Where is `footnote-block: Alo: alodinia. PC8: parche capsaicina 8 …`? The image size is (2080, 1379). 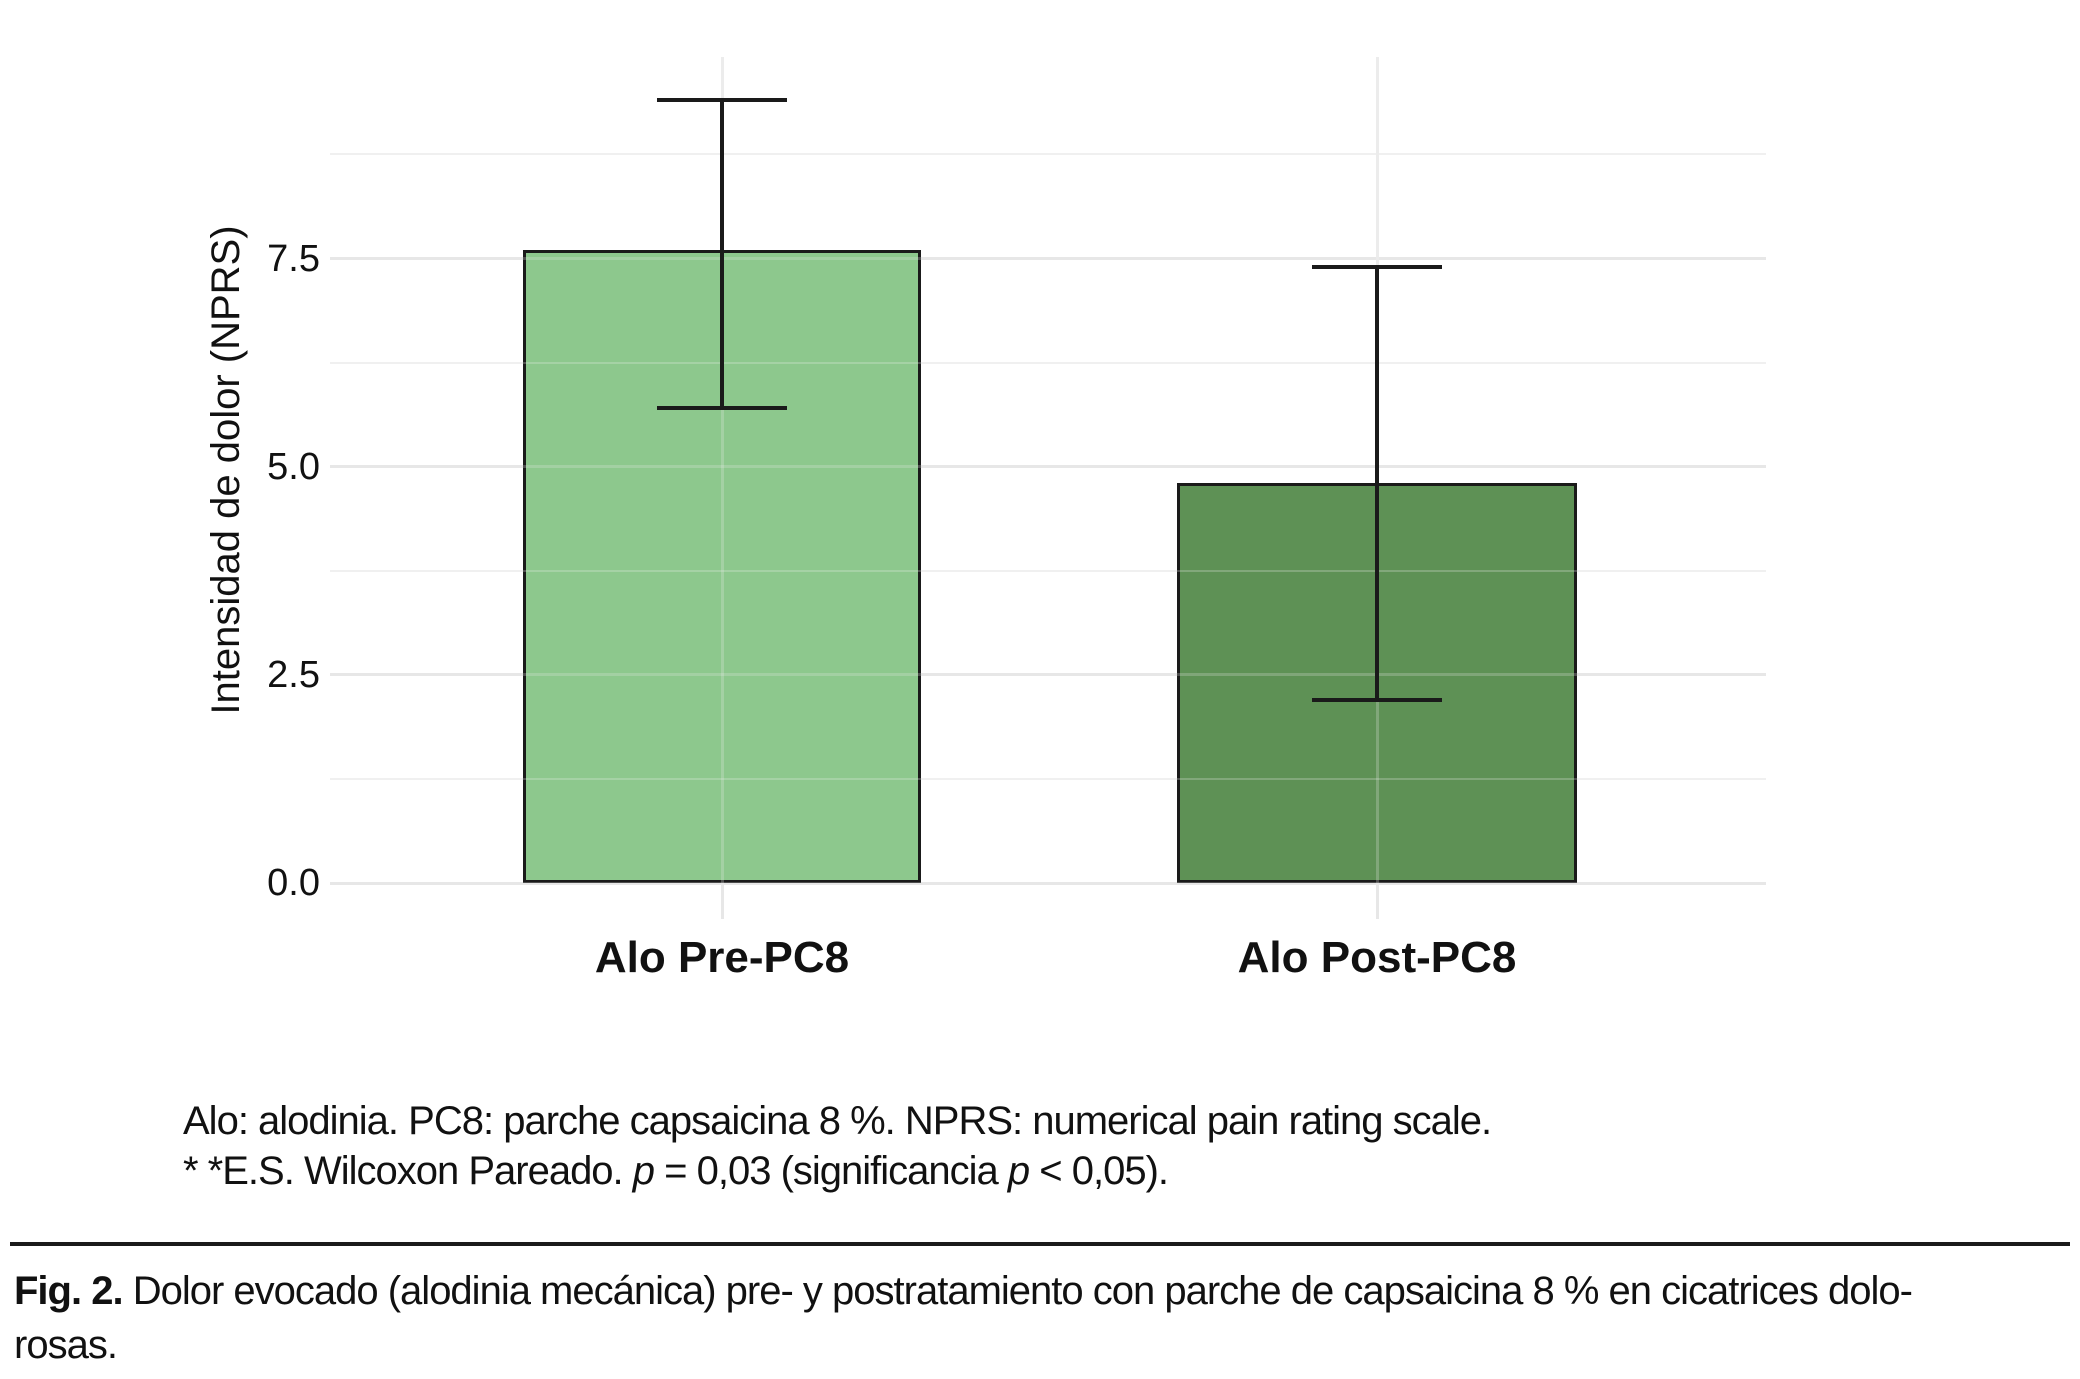
footnote-block: Alo: alodinia. PC8: parche capsaicina 8 … is located at coordinates (1033, 1146).